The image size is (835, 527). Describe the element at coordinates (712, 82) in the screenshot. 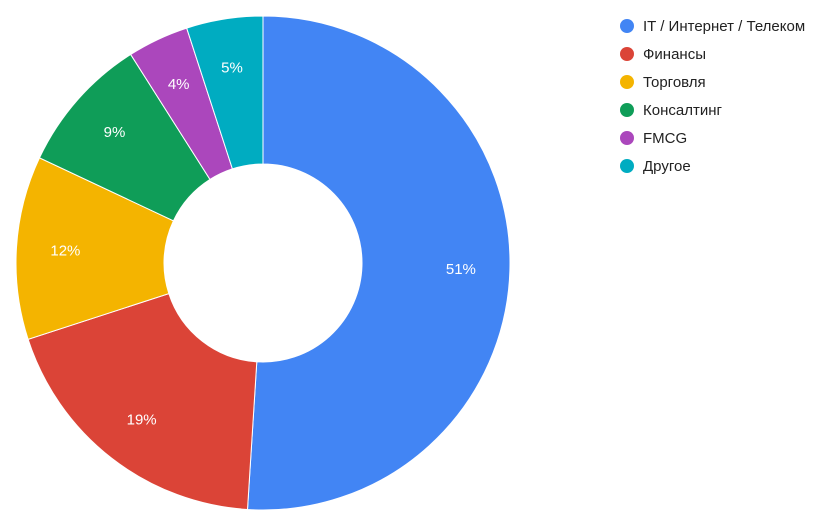

I see `legend-item-2: Торговля` at that location.